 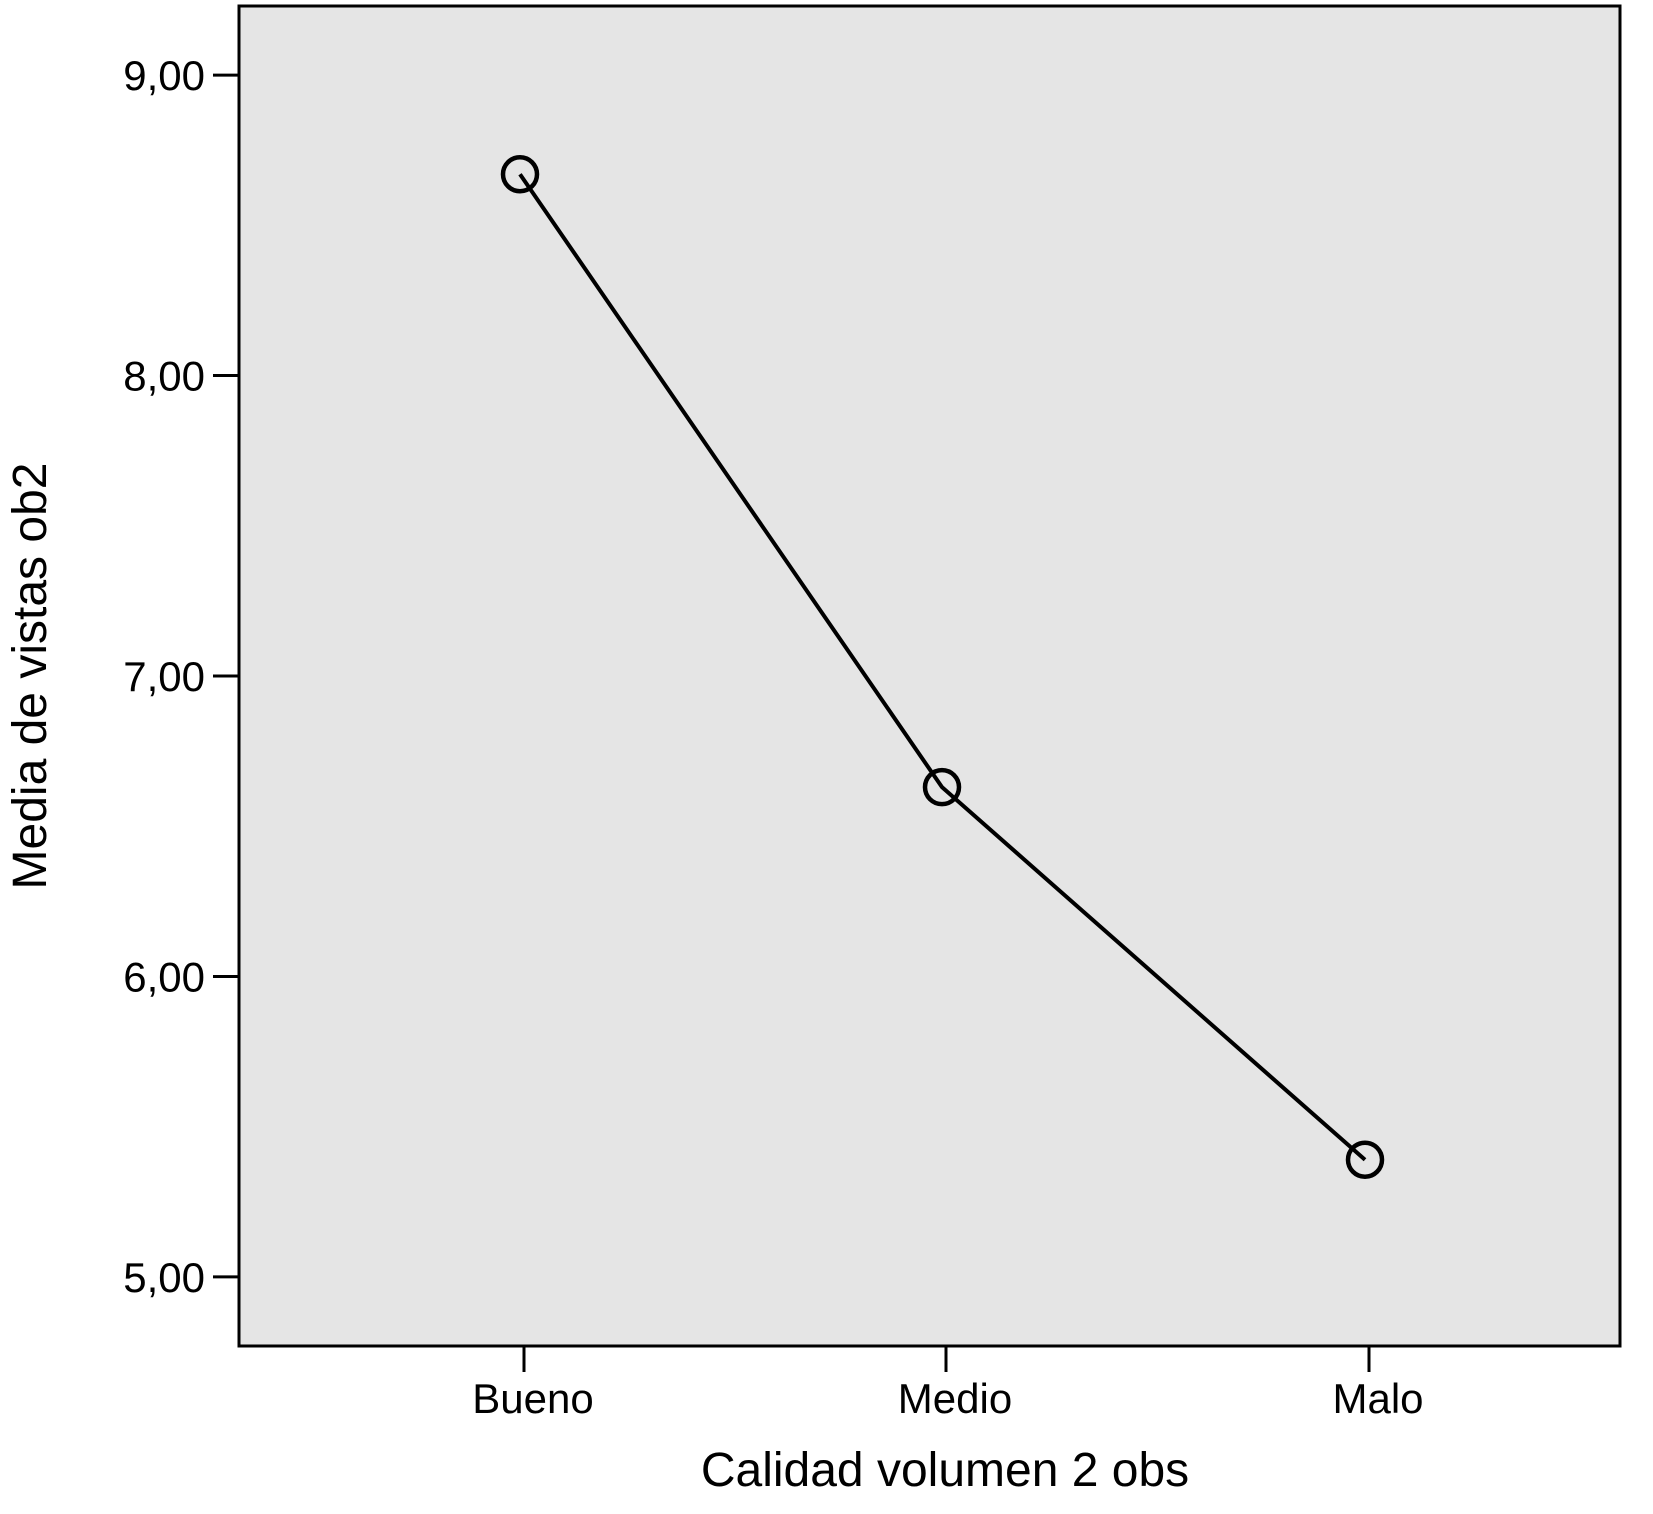 What do you see at coordinates (164, 376) in the screenshot?
I see `y-tick-label: 8,00` at bounding box center [164, 376].